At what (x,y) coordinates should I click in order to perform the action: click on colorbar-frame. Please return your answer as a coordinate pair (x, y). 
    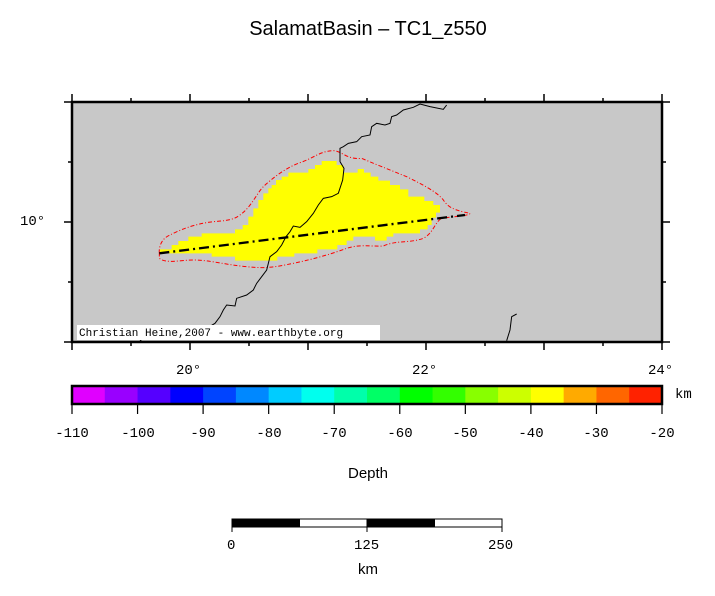
    Looking at the image, I should click on (367, 395).